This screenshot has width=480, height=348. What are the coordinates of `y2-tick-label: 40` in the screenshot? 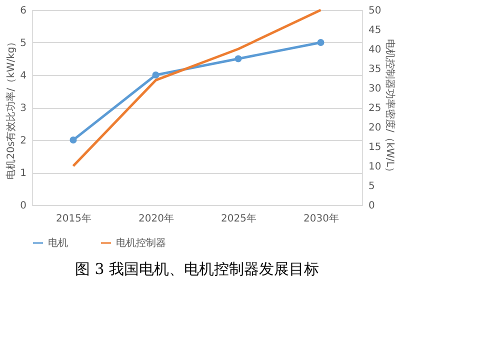 It's located at (375, 50).